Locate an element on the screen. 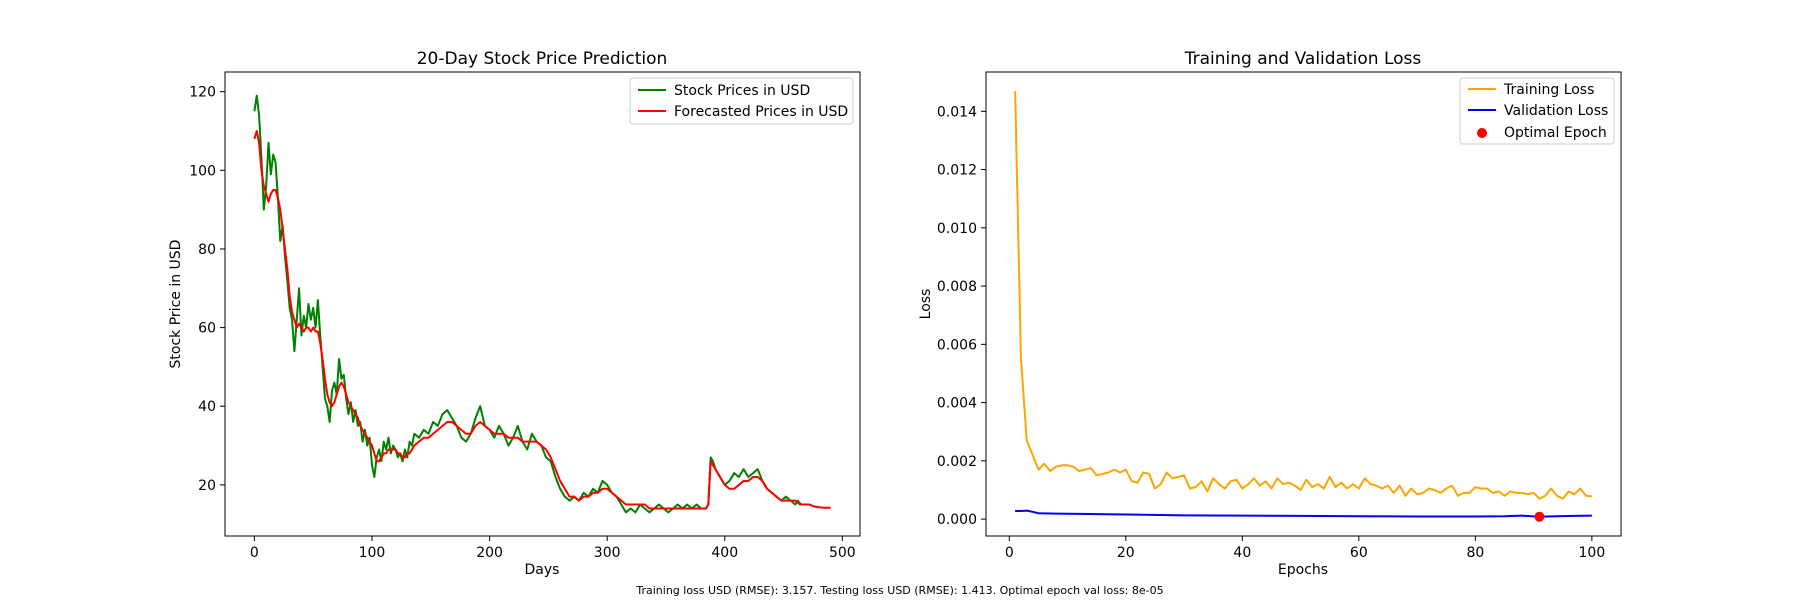  y-tick-label: 120 is located at coordinates (202, 93).